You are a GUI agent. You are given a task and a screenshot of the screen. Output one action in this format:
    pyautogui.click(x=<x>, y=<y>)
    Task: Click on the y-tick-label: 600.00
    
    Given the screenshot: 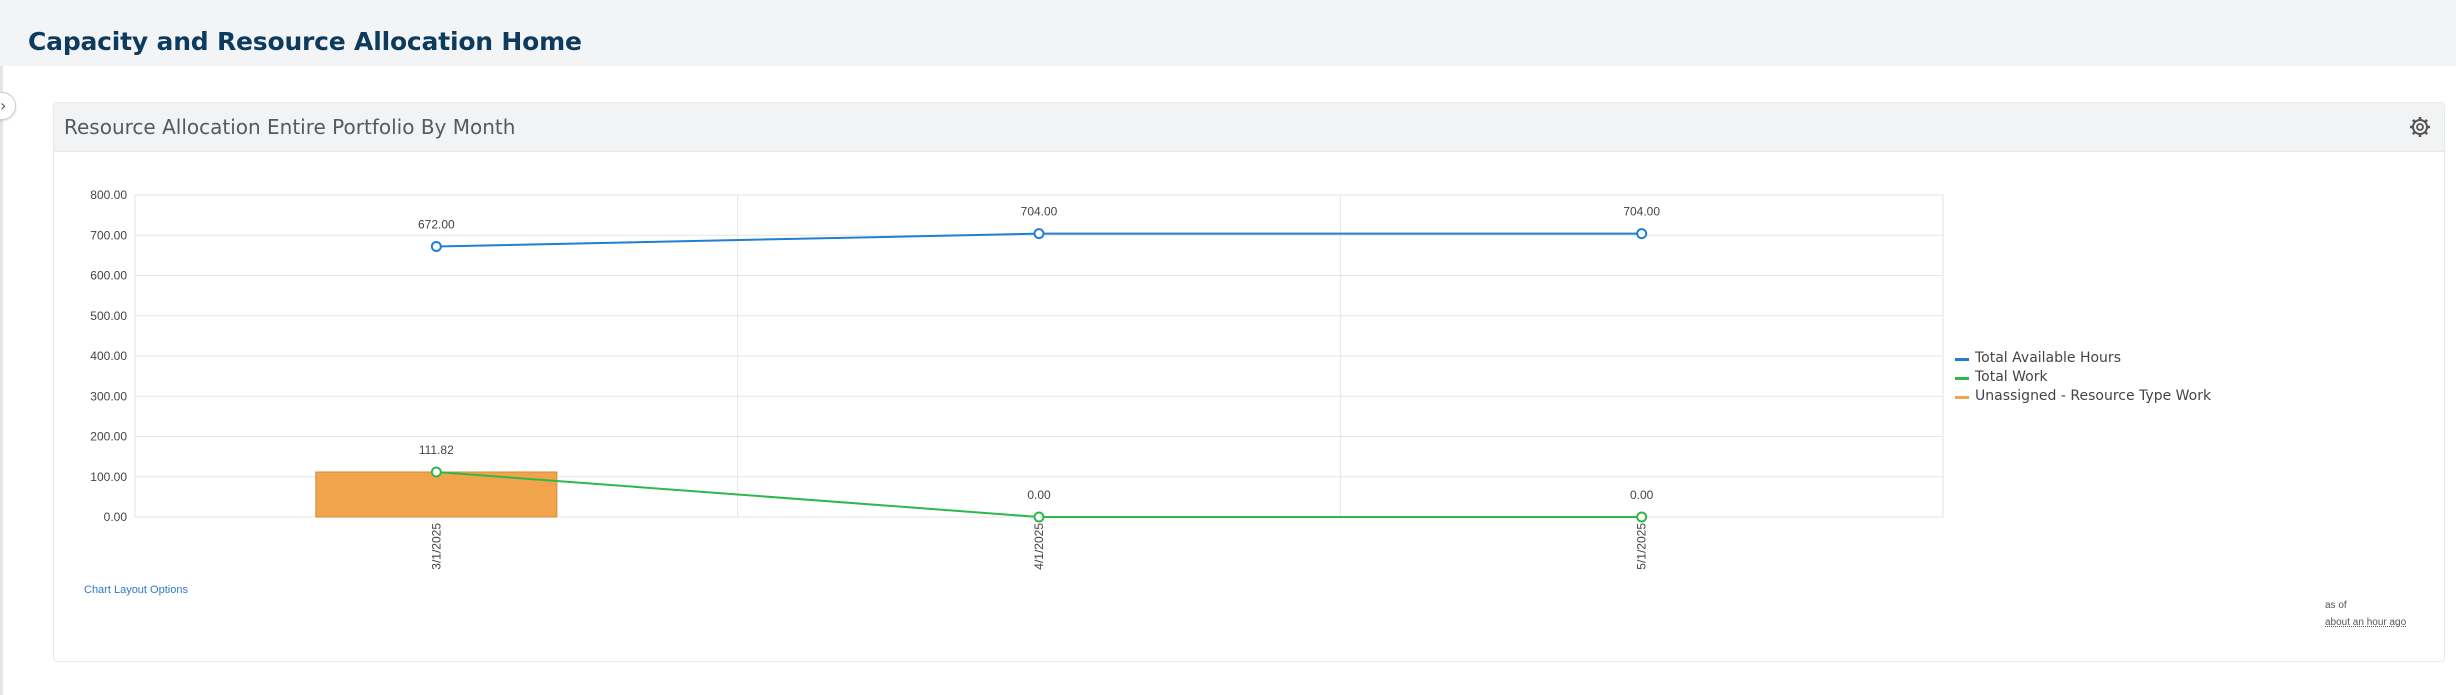 What is the action you would take?
    pyautogui.click(x=108, y=276)
    